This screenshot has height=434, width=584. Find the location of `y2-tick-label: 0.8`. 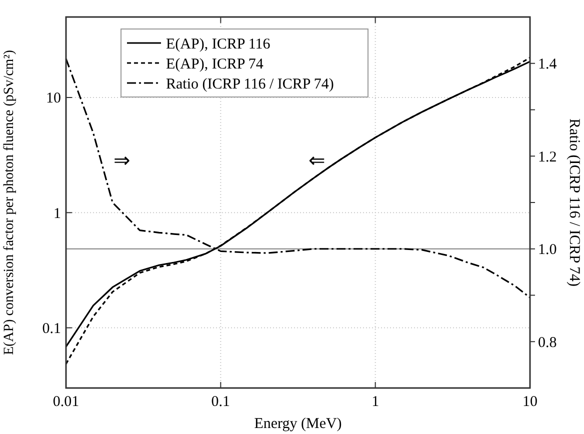

y2-tick-label: 0.8 is located at coordinates (547, 342).